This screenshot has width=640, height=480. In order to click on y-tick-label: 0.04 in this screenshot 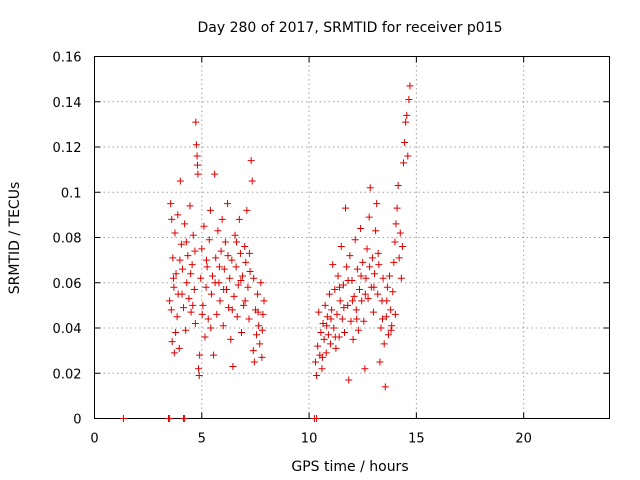, I will do `click(67, 329)`.